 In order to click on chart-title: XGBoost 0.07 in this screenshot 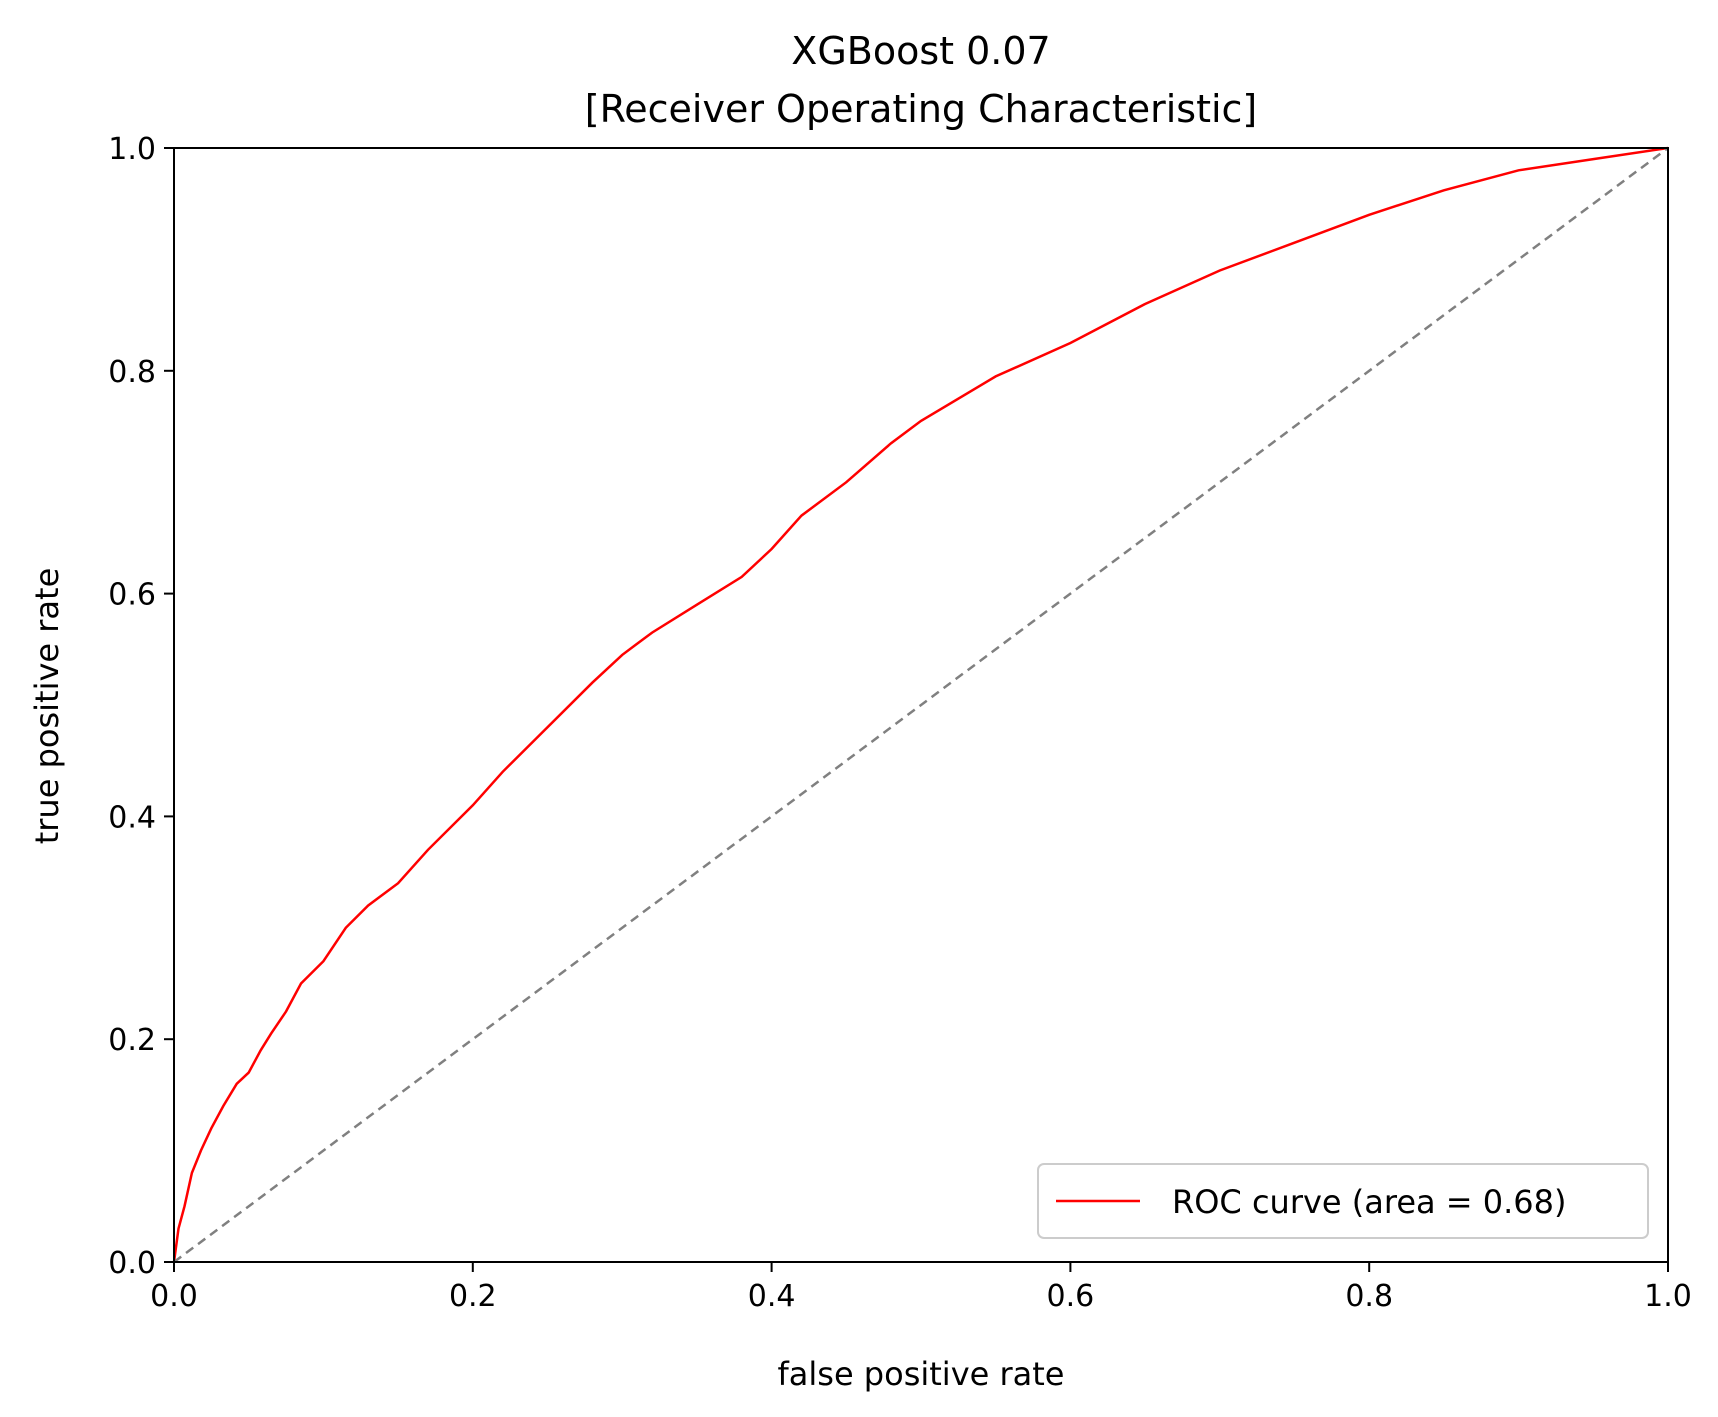, I will do `click(920, 51)`.